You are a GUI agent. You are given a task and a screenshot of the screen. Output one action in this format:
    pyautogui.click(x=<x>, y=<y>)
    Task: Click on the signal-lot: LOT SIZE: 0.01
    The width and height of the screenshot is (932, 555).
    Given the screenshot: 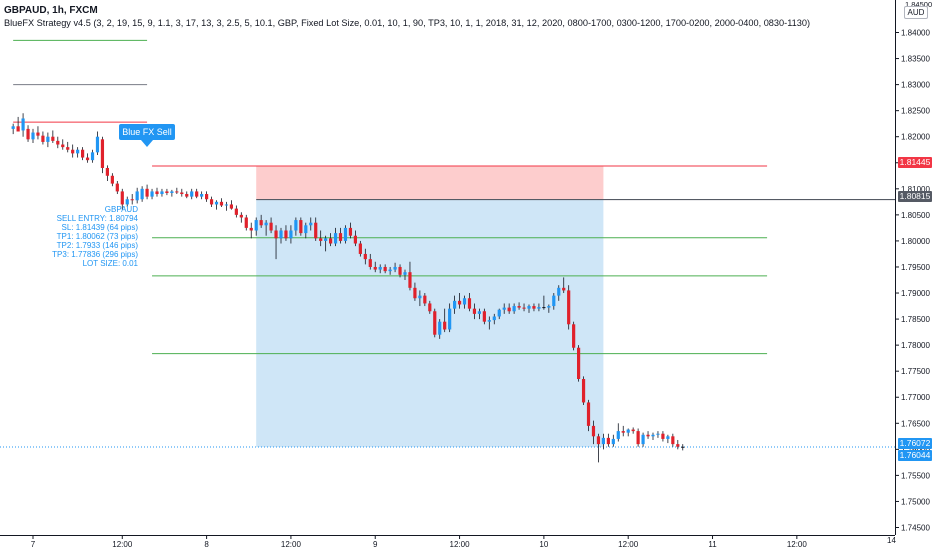 What is the action you would take?
    pyautogui.click(x=110, y=263)
    